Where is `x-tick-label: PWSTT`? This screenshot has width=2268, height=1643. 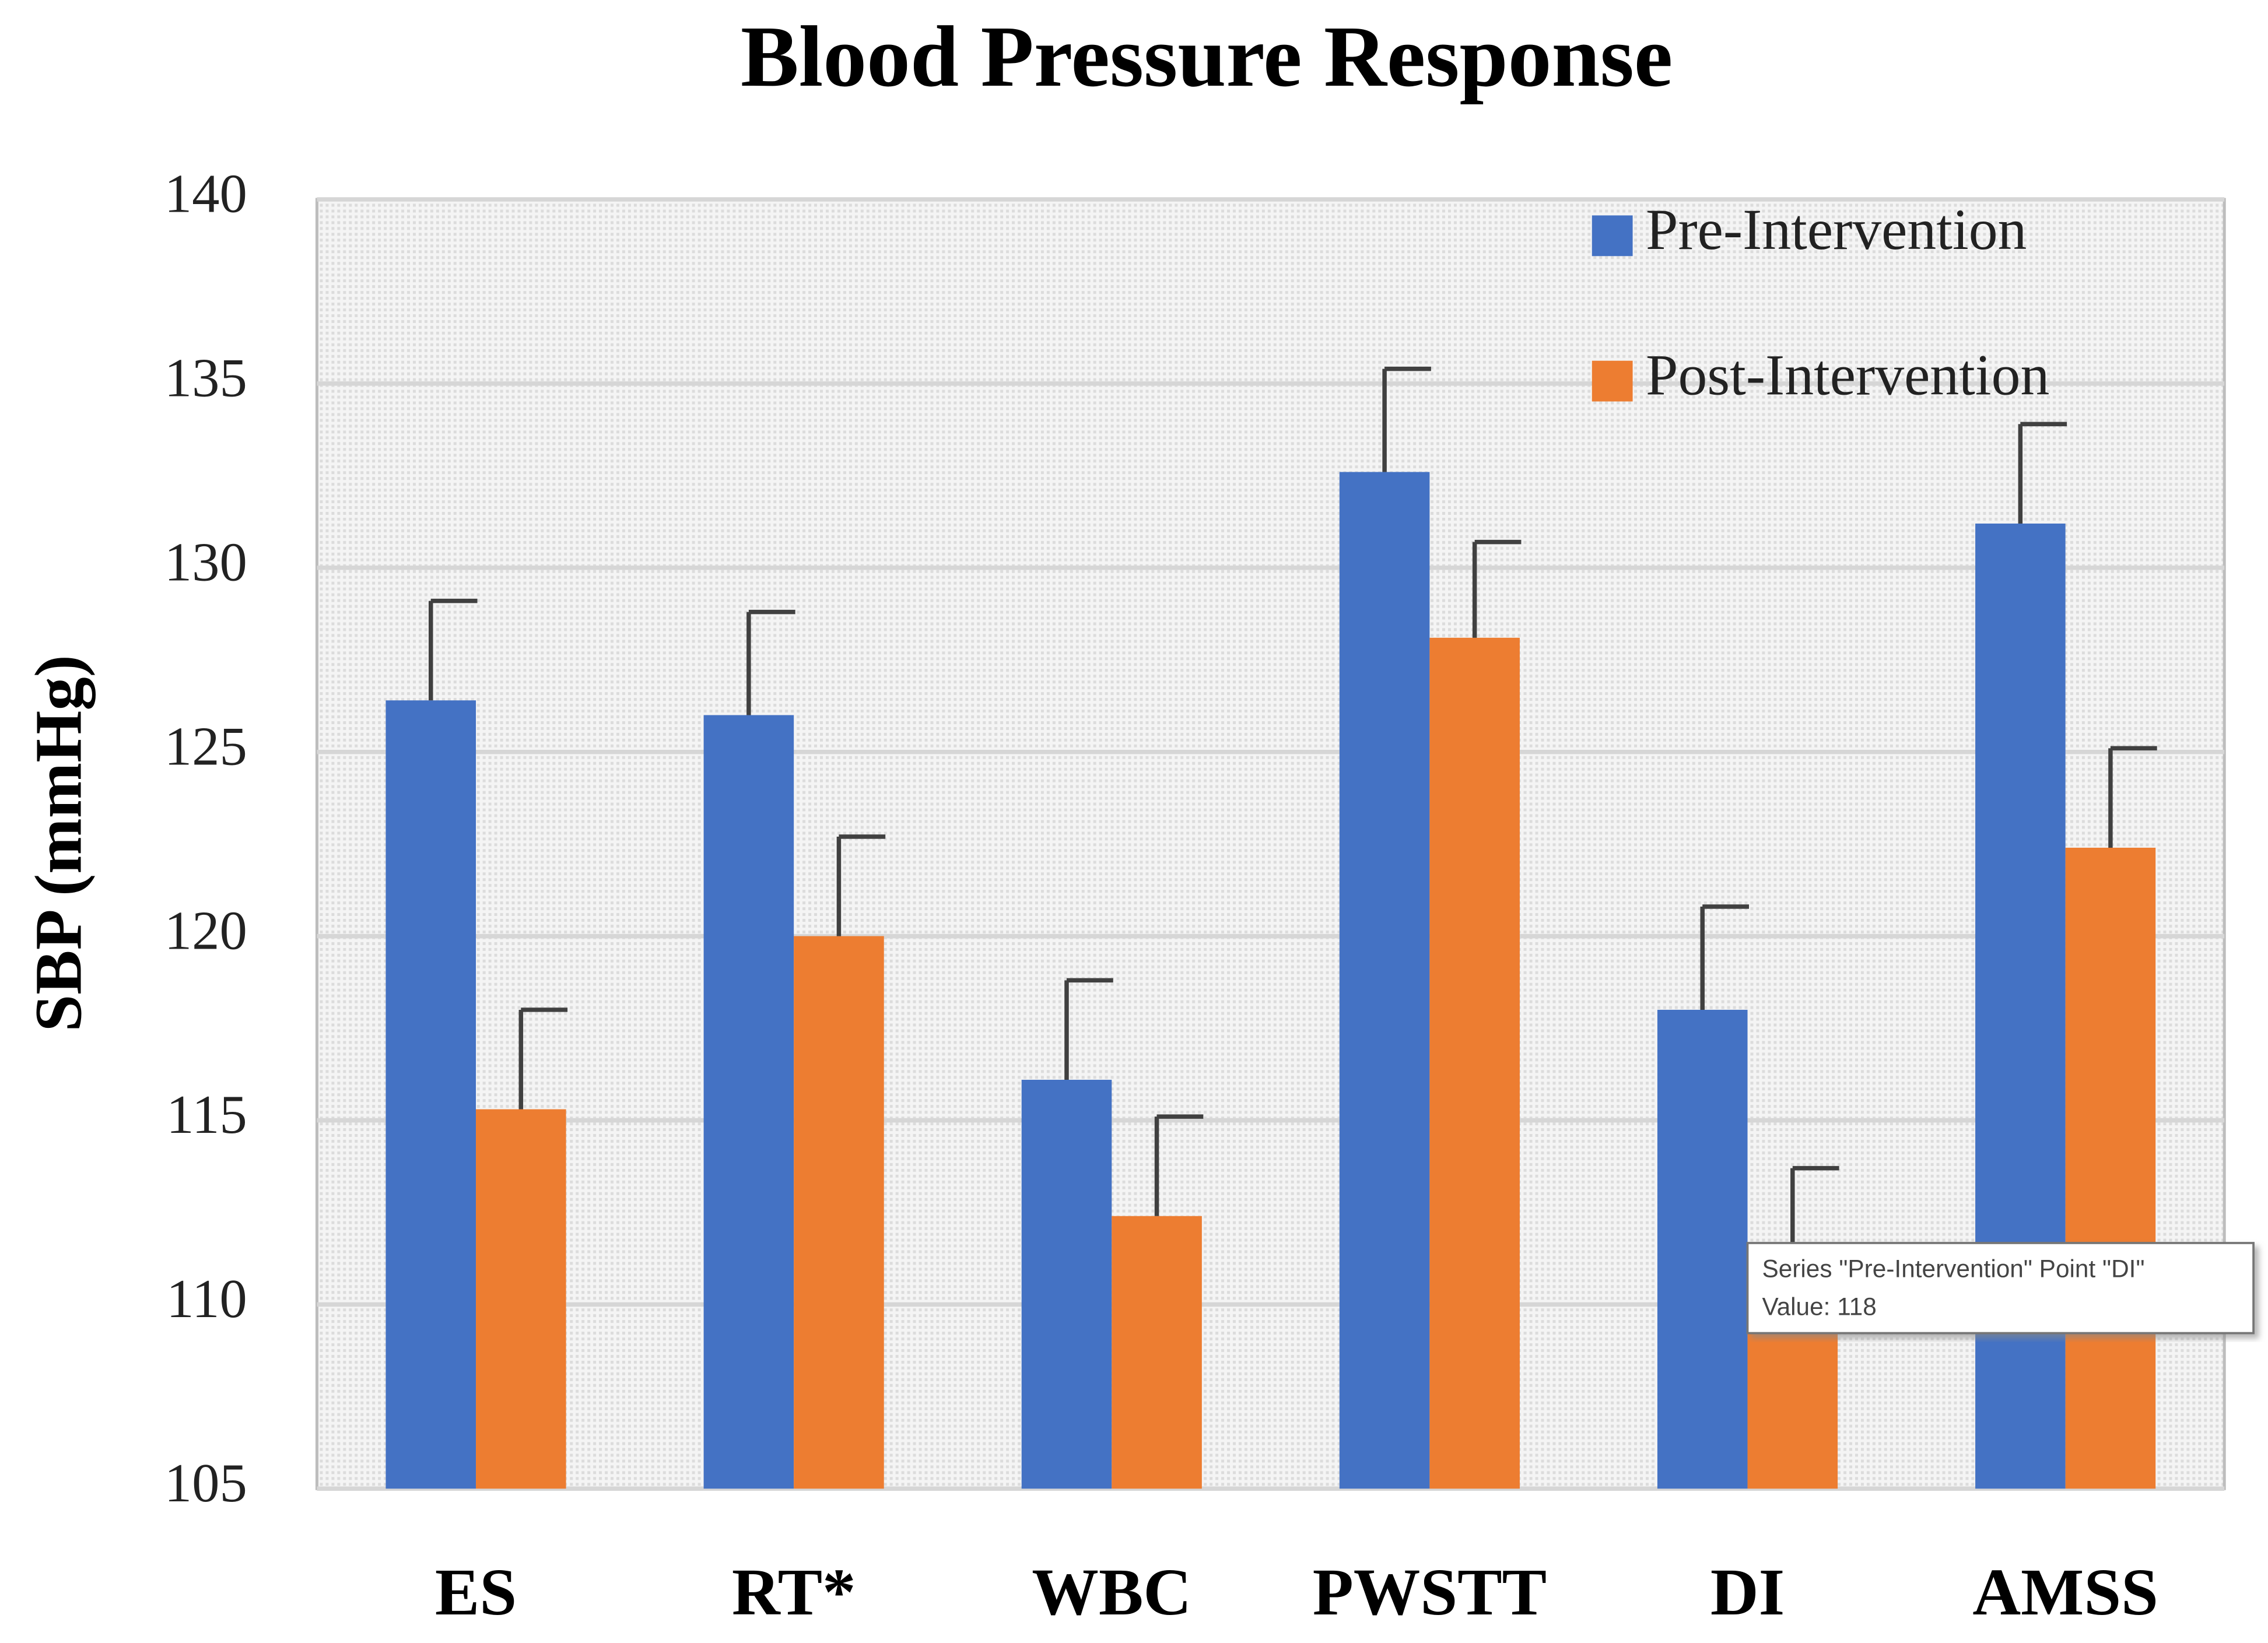
x-tick-label: PWSTT is located at coordinates (1430, 1592).